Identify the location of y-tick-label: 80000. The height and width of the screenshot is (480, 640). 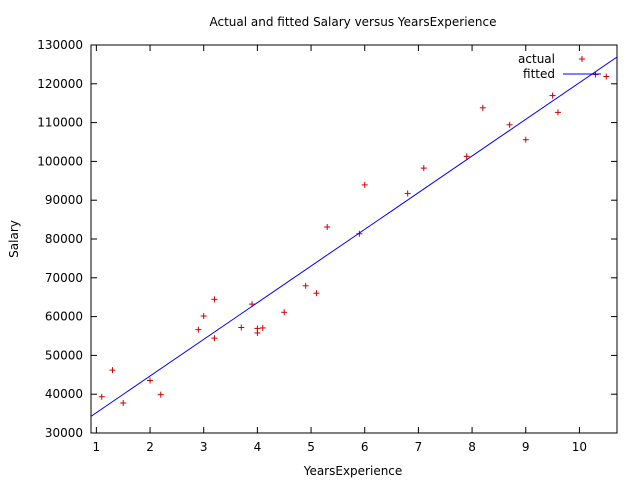
(64, 239).